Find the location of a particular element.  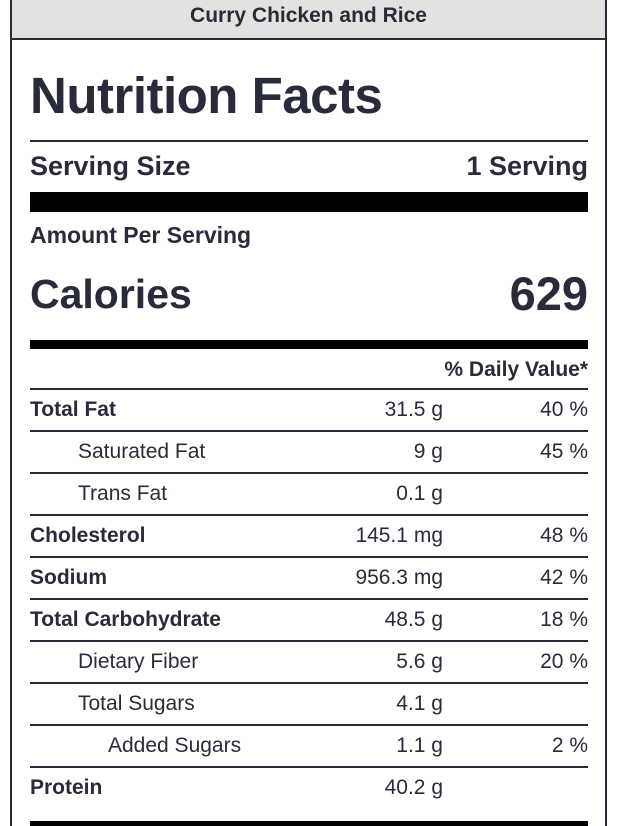

nutrient-name: Added Sugars is located at coordinates (175, 745).